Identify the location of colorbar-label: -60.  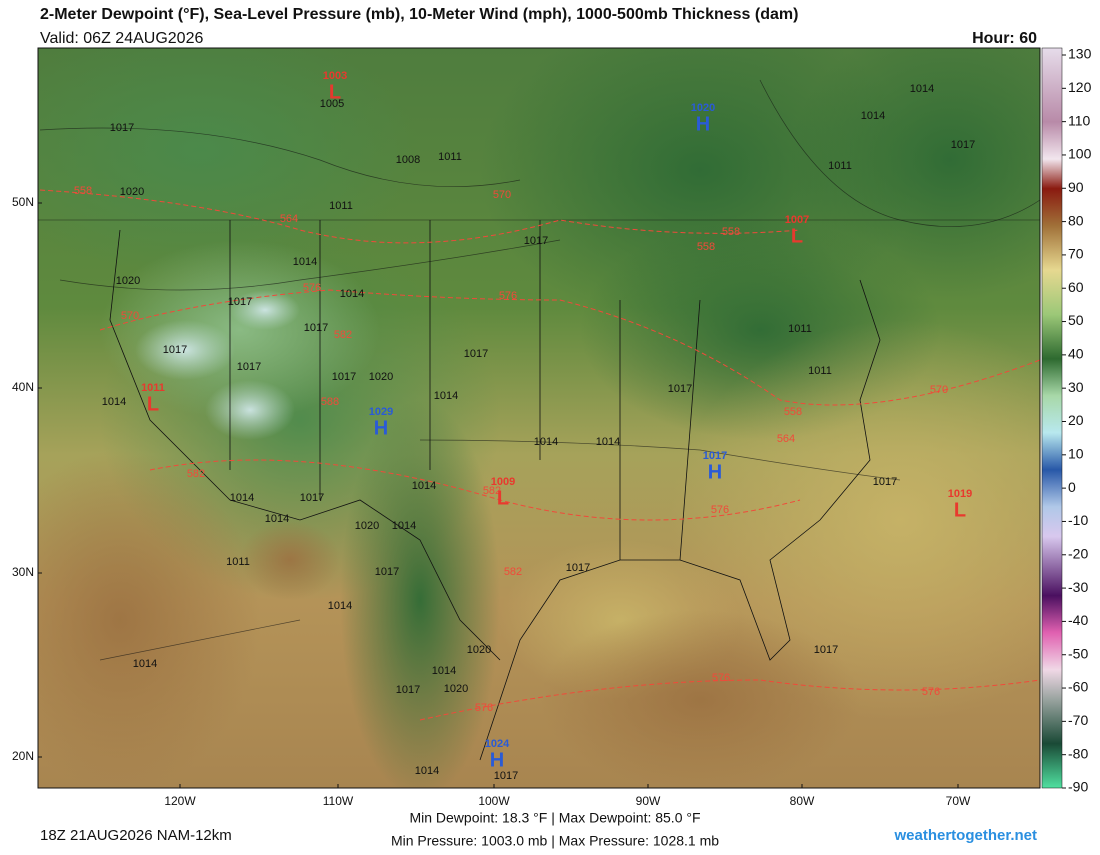
(1078, 687).